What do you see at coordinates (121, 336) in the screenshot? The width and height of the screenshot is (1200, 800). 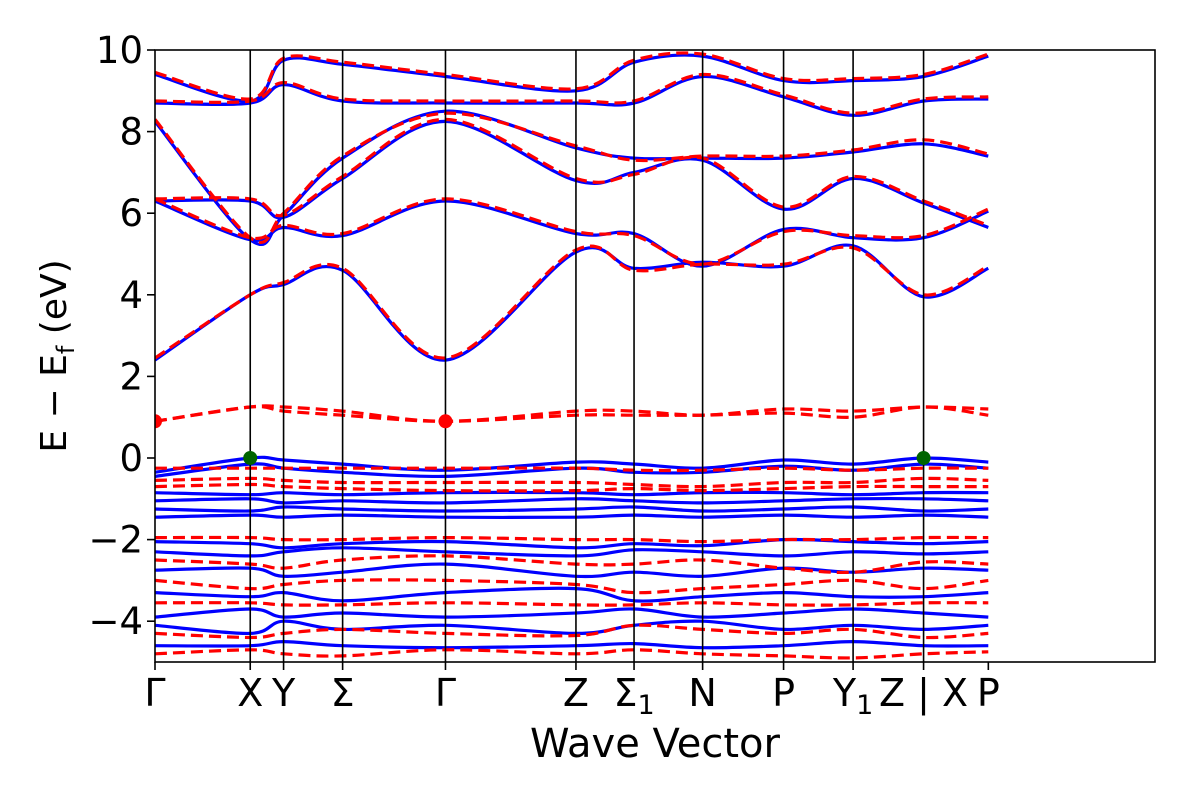 I see `y-axis-ticks: −4 −2 0 2 4 6 8 10` at bounding box center [121, 336].